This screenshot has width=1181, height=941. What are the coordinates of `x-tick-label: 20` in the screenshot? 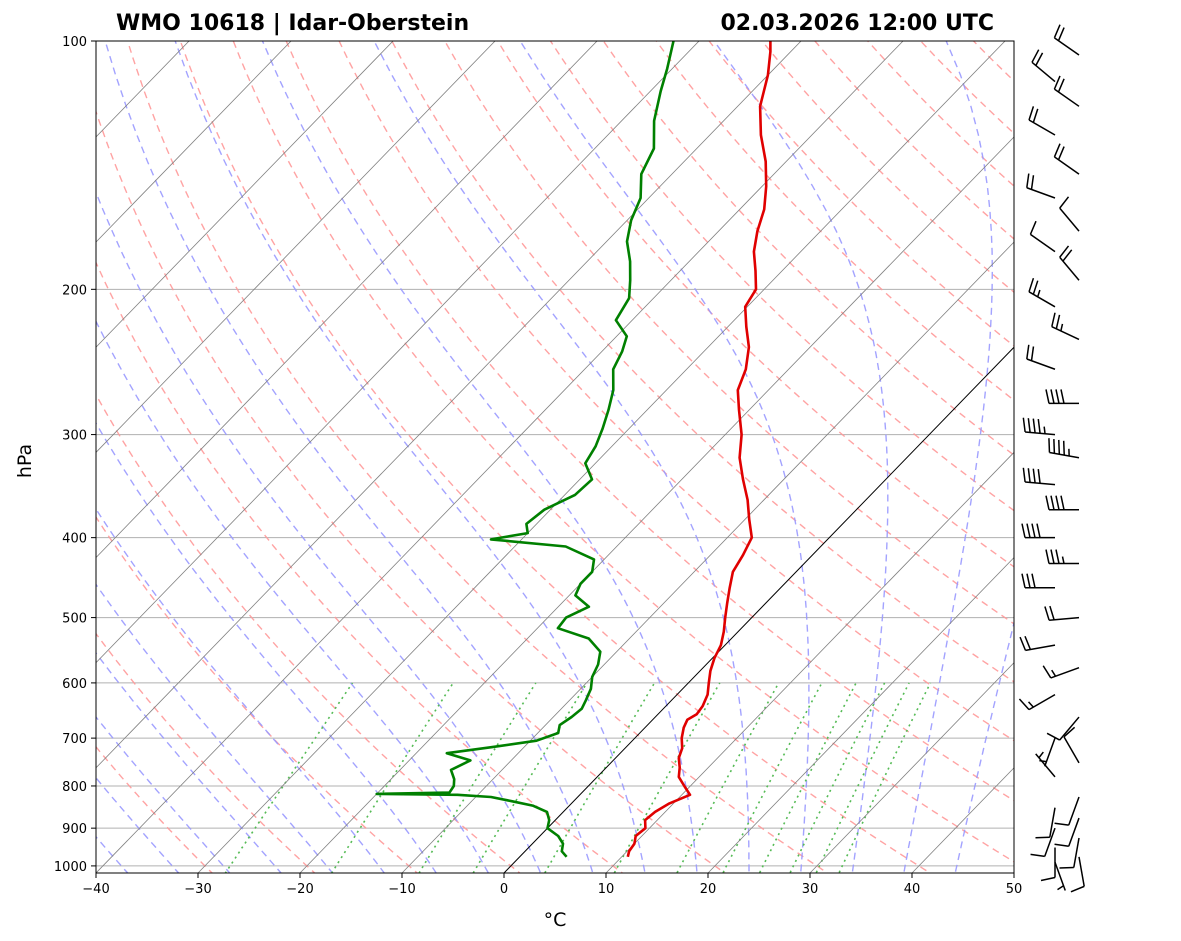 It's located at (708, 889).